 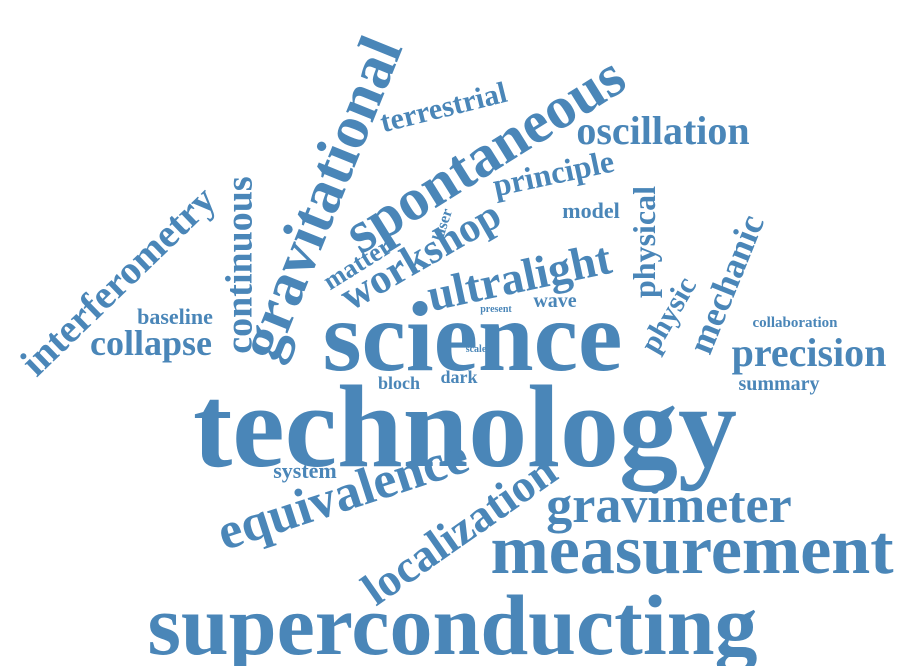 What do you see at coordinates (175, 316) in the screenshot?
I see `word-baseline: baseline` at bounding box center [175, 316].